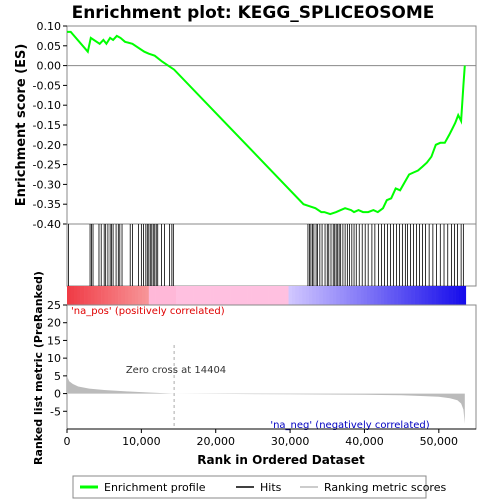 The height and width of the screenshot is (504, 500). Describe the element at coordinates (215, 441) in the screenshot. I see `x-tick-label: 20,000` at that location.